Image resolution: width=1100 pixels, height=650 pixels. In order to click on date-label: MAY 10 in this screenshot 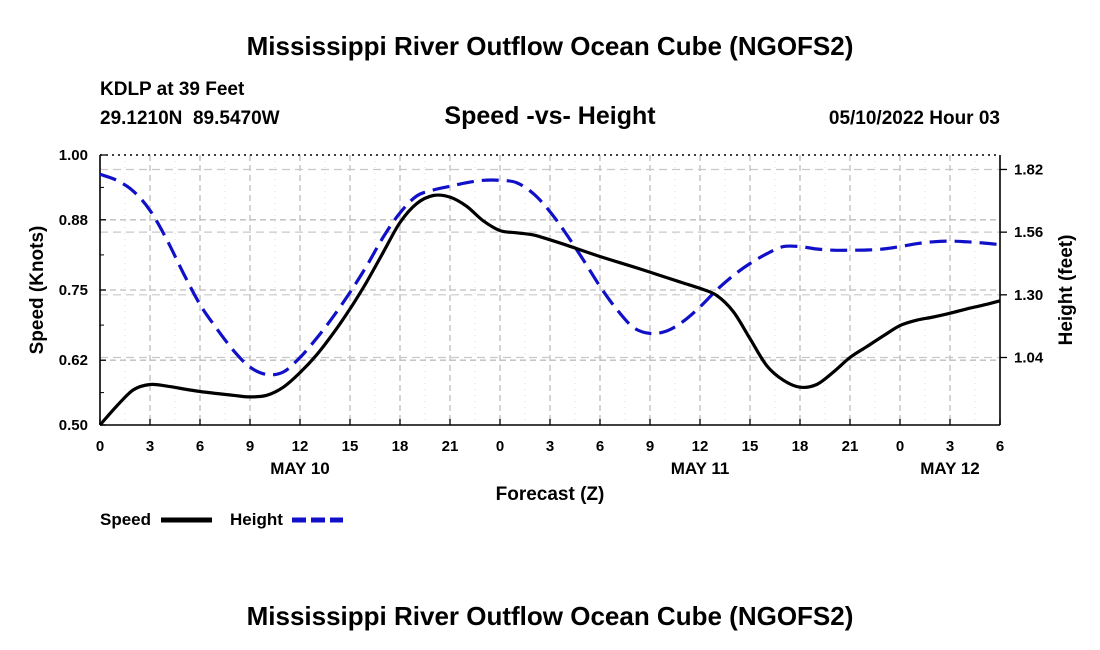, I will do `click(300, 468)`.